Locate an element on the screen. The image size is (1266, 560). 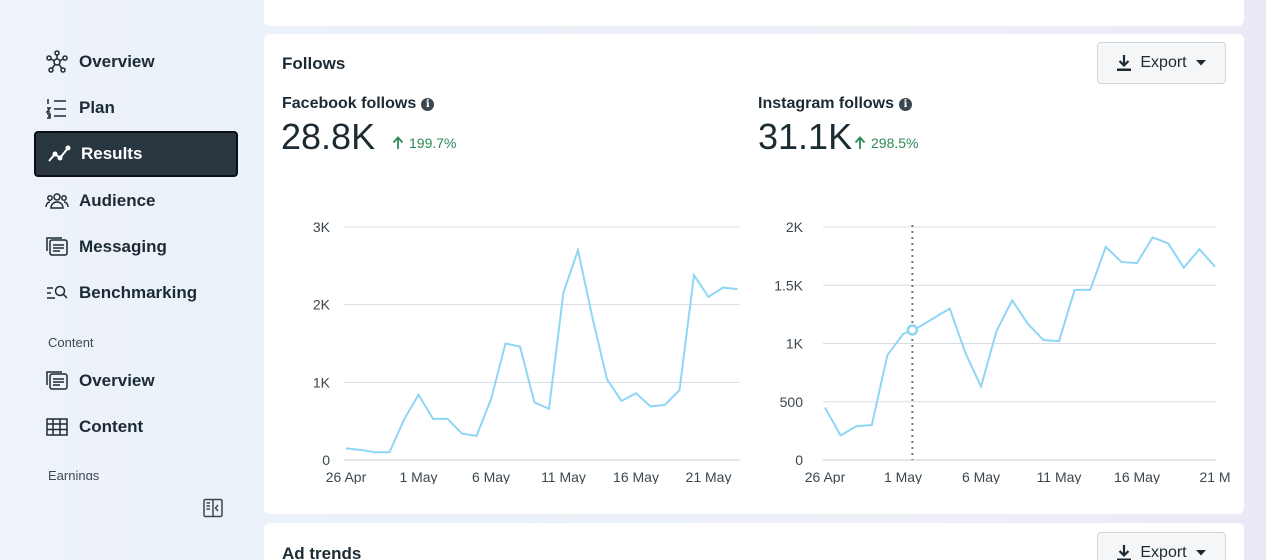
search-list-icon is located at coordinates (57, 293).